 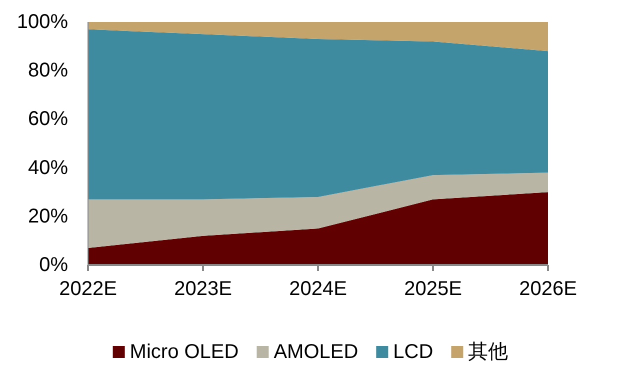 What do you see at coordinates (53, 265) in the screenshot?
I see `y-tick-label: 0%` at bounding box center [53, 265].